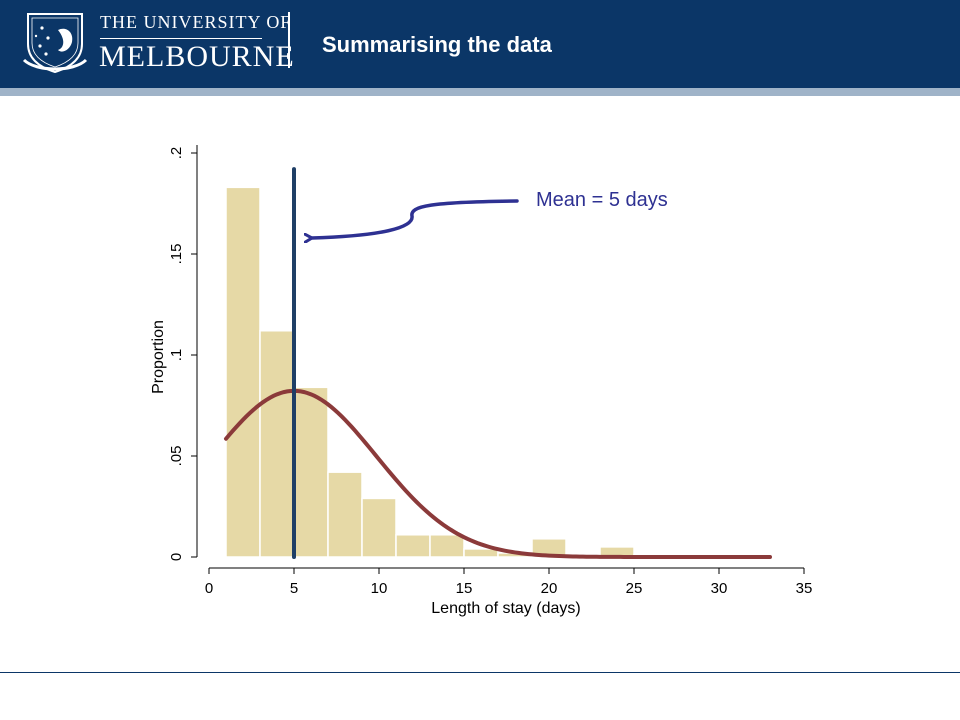  What do you see at coordinates (804, 588) in the screenshot?
I see `x-tick-label: 35` at bounding box center [804, 588].